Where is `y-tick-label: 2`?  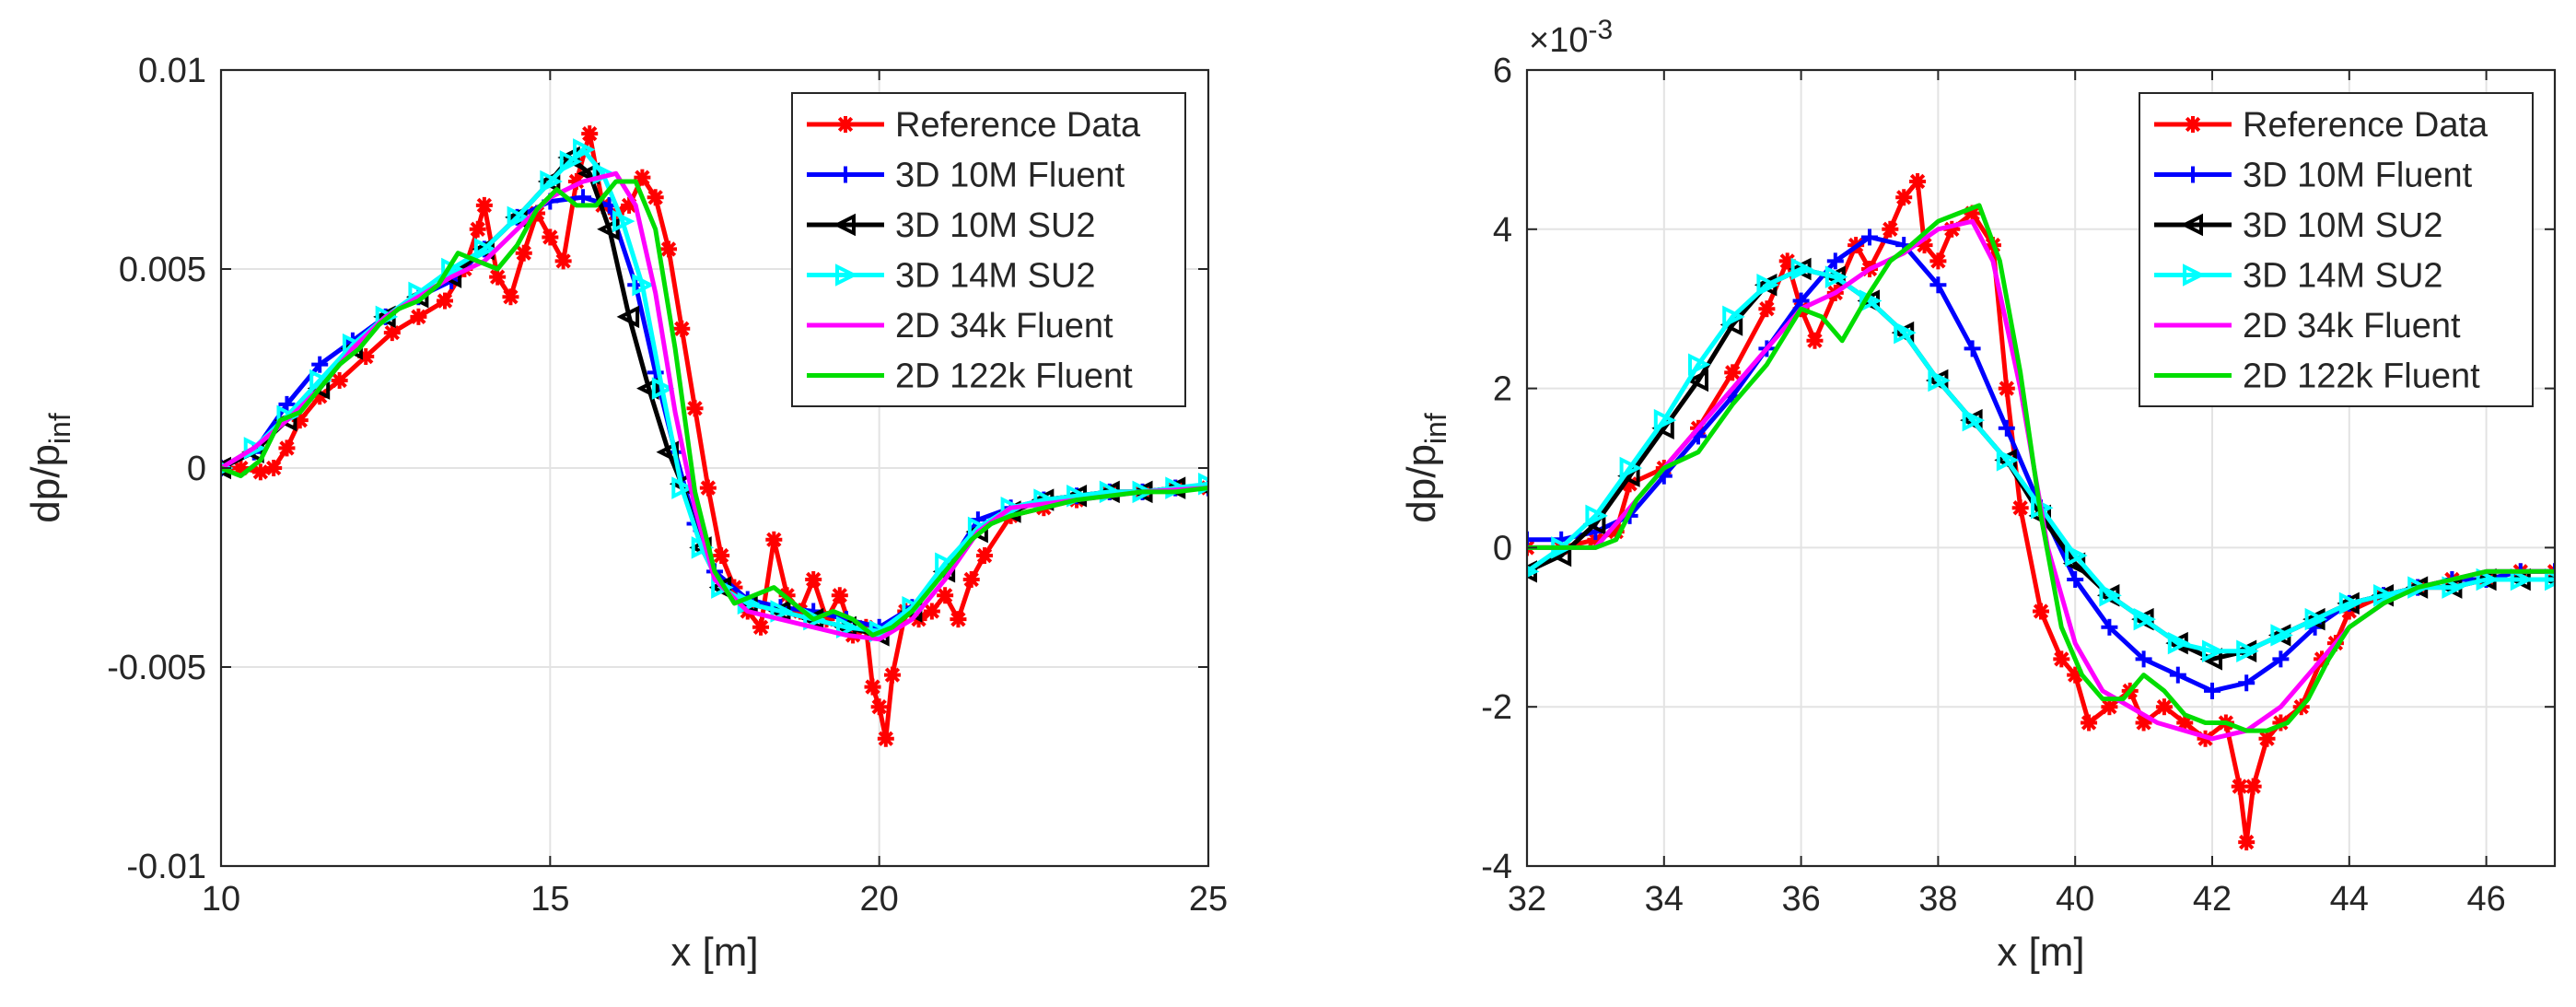
y-tick-label: 2 is located at coordinates (1502, 390).